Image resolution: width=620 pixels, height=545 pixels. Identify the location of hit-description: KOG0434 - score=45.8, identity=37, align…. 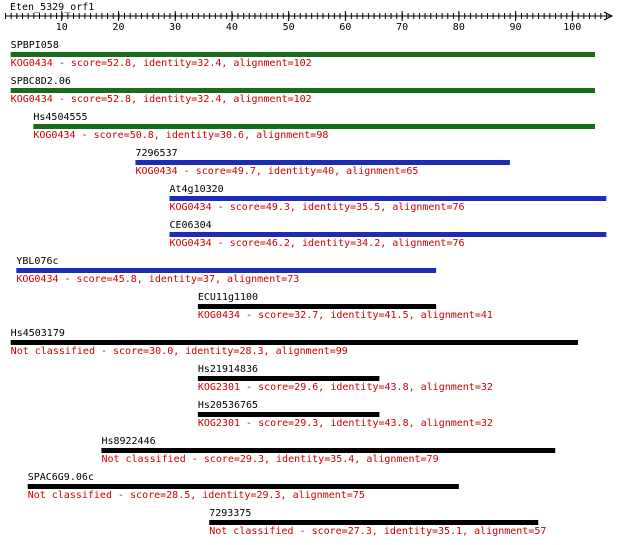
(157, 279).